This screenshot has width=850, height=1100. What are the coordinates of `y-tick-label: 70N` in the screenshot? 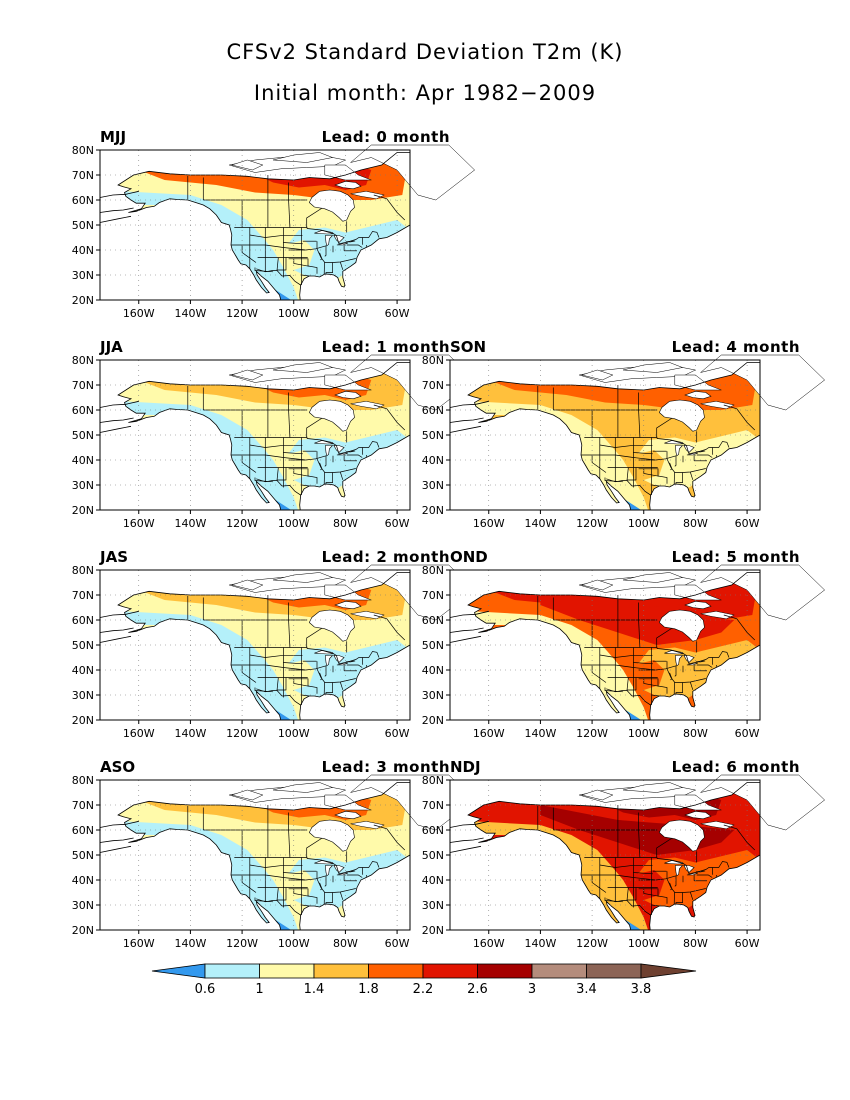 It's located at (433, 805).